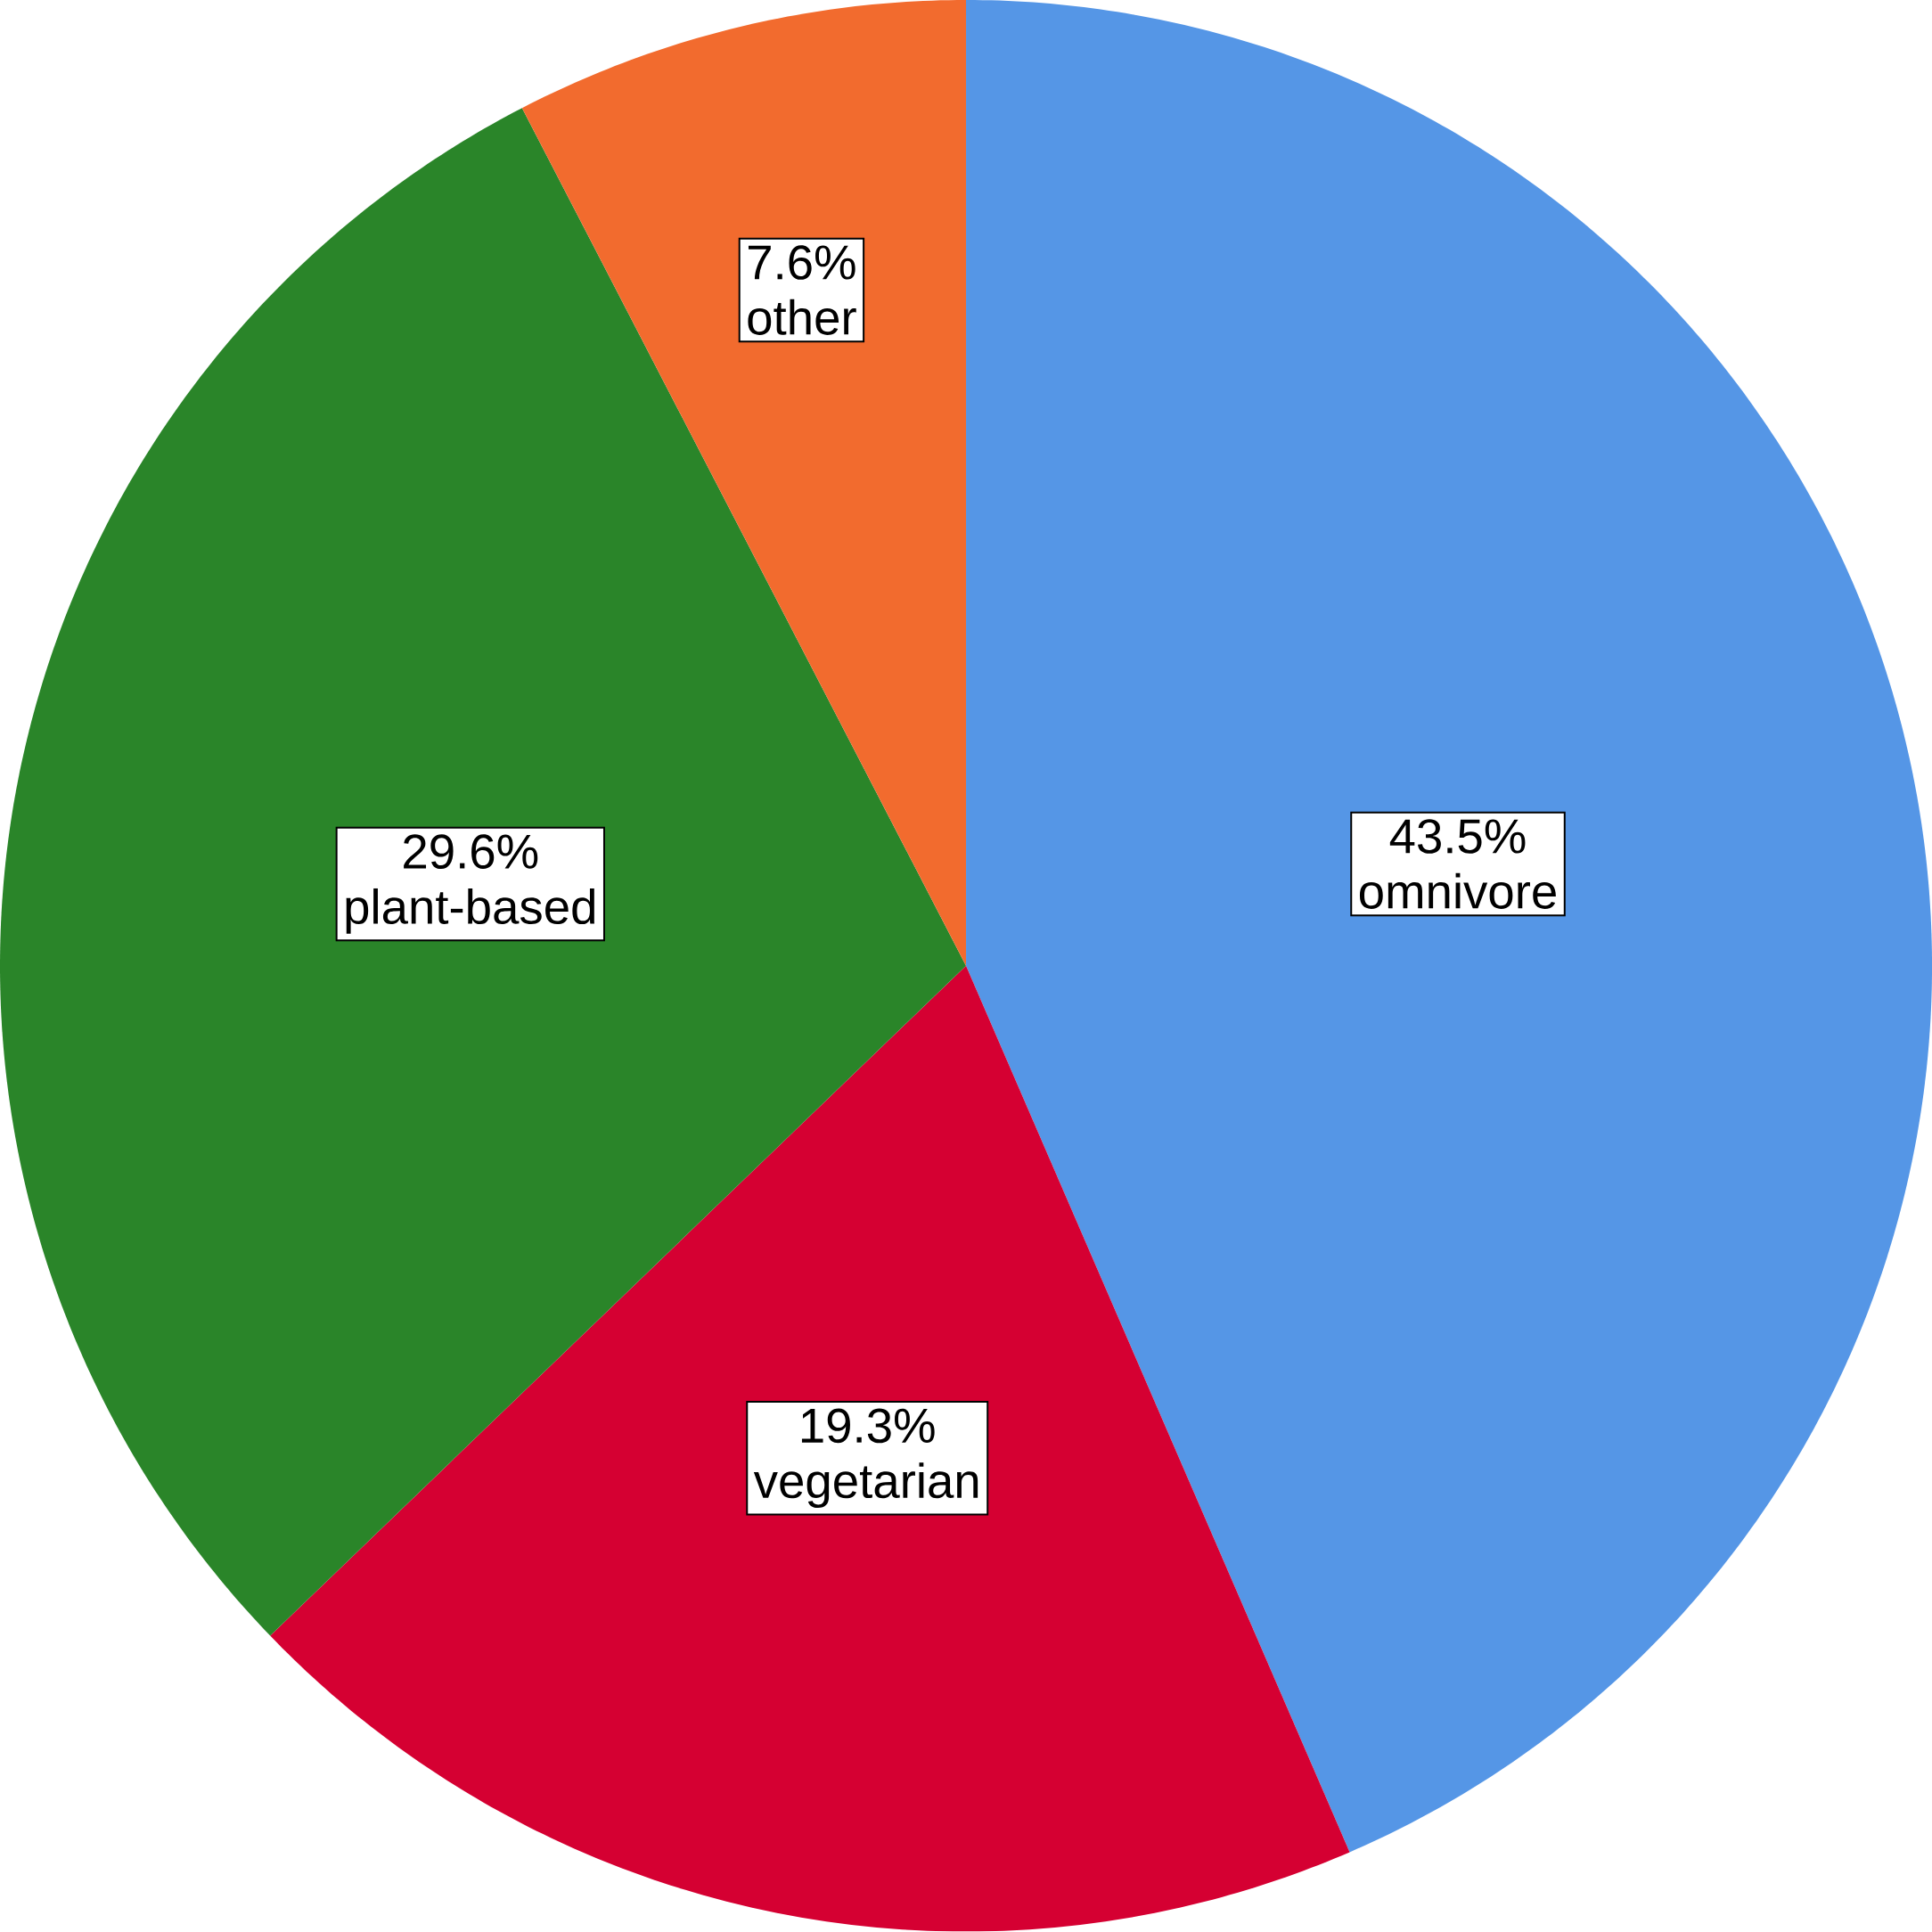 The width and height of the screenshot is (1932, 1932). I want to click on slice-label: vegetarian, so click(865, 1485).